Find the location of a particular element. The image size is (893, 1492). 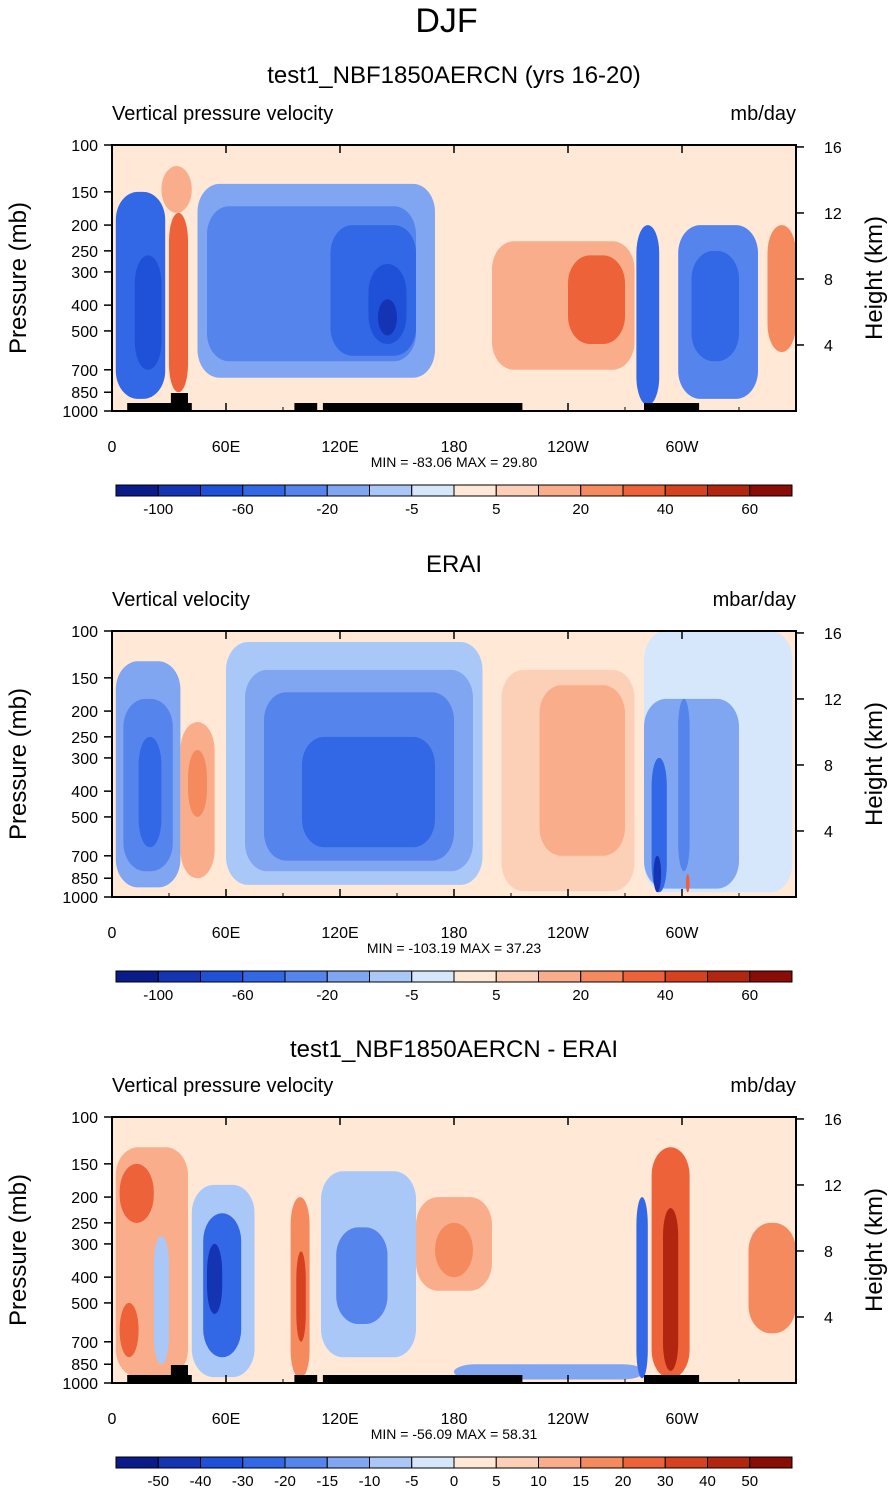

y-tick-label: 200 is located at coordinates (84, 226).